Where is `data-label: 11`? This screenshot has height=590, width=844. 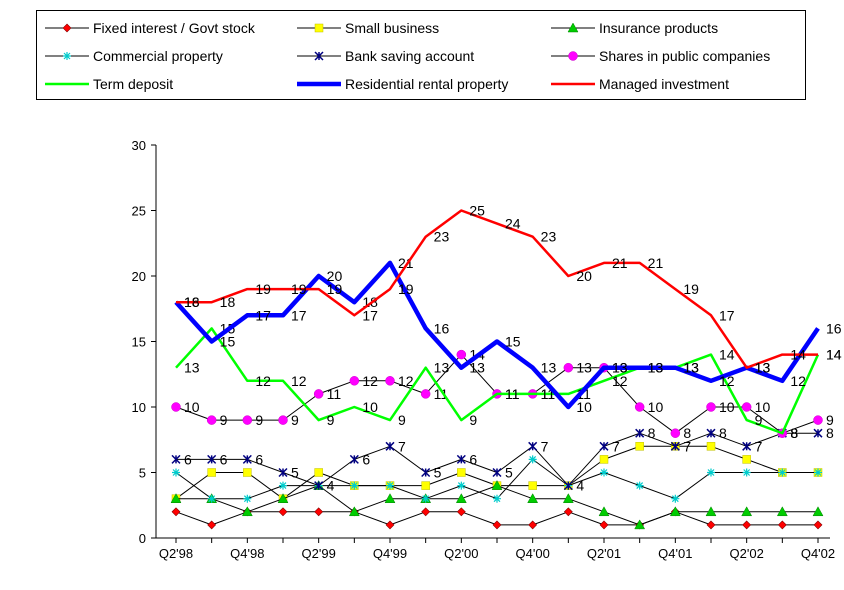
data-label: 11 is located at coordinates (512, 394).